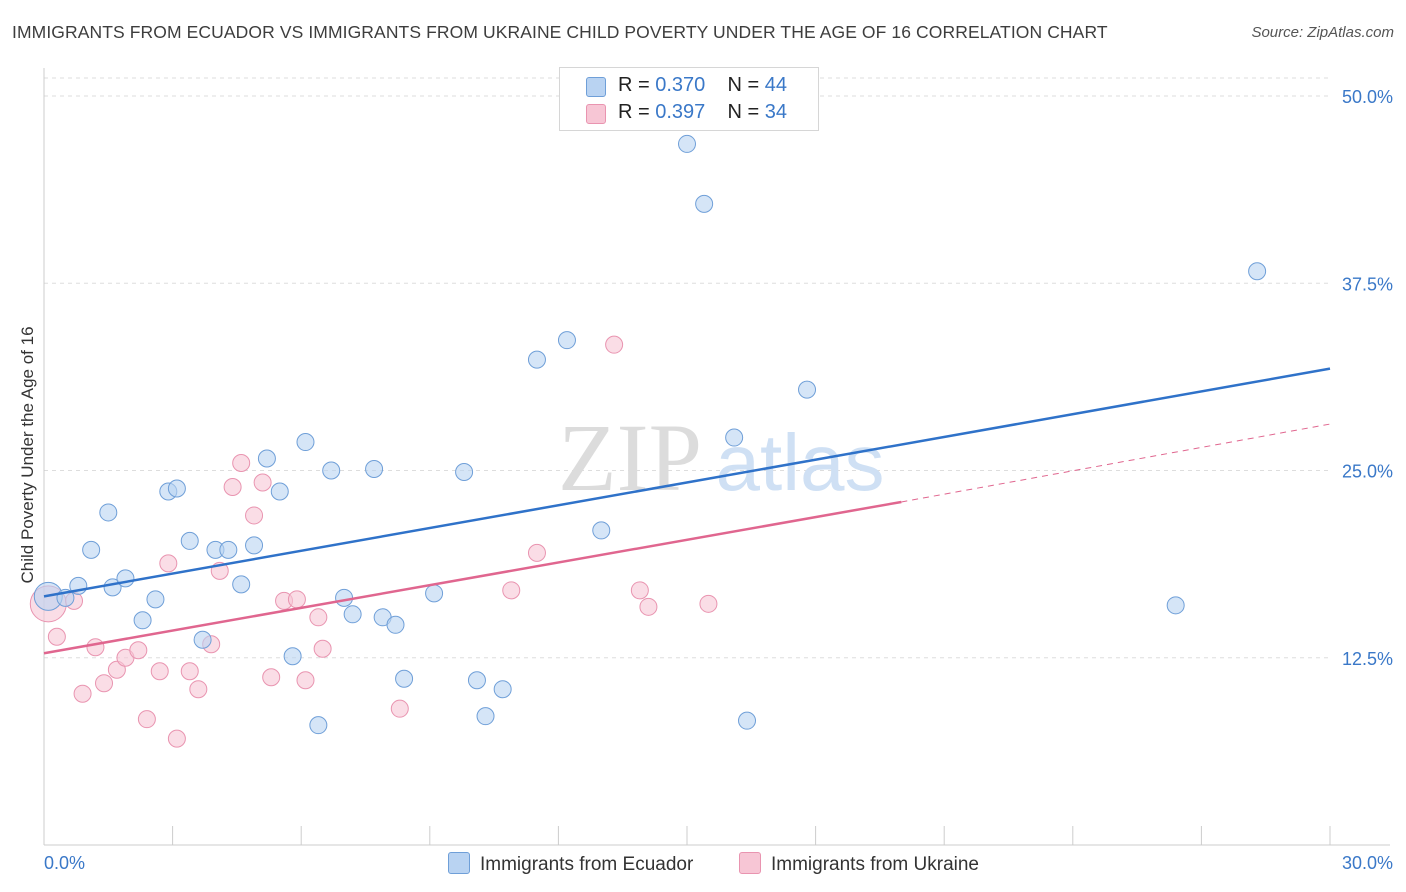 This screenshot has height=892, width=1406. What do you see at coordinates (1367, 284) in the screenshot?
I see `y-tick-label-2: 37.5%` at bounding box center [1367, 284].